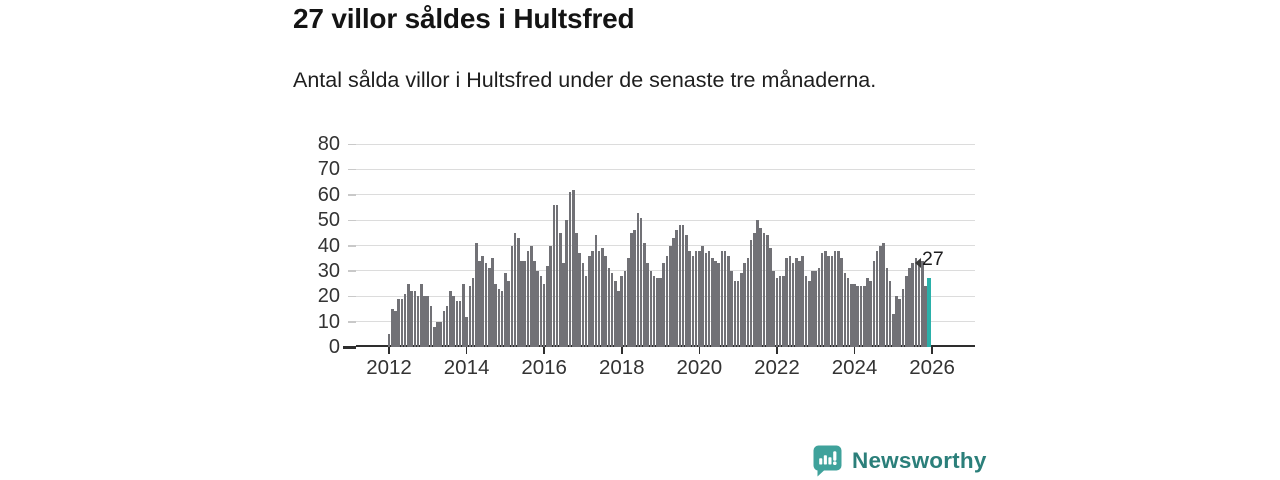 The image size is (1280, 480). Describe the element at coordinates (854, 367) in the screenshot. I see `x-axis-label: 2024` at that location.